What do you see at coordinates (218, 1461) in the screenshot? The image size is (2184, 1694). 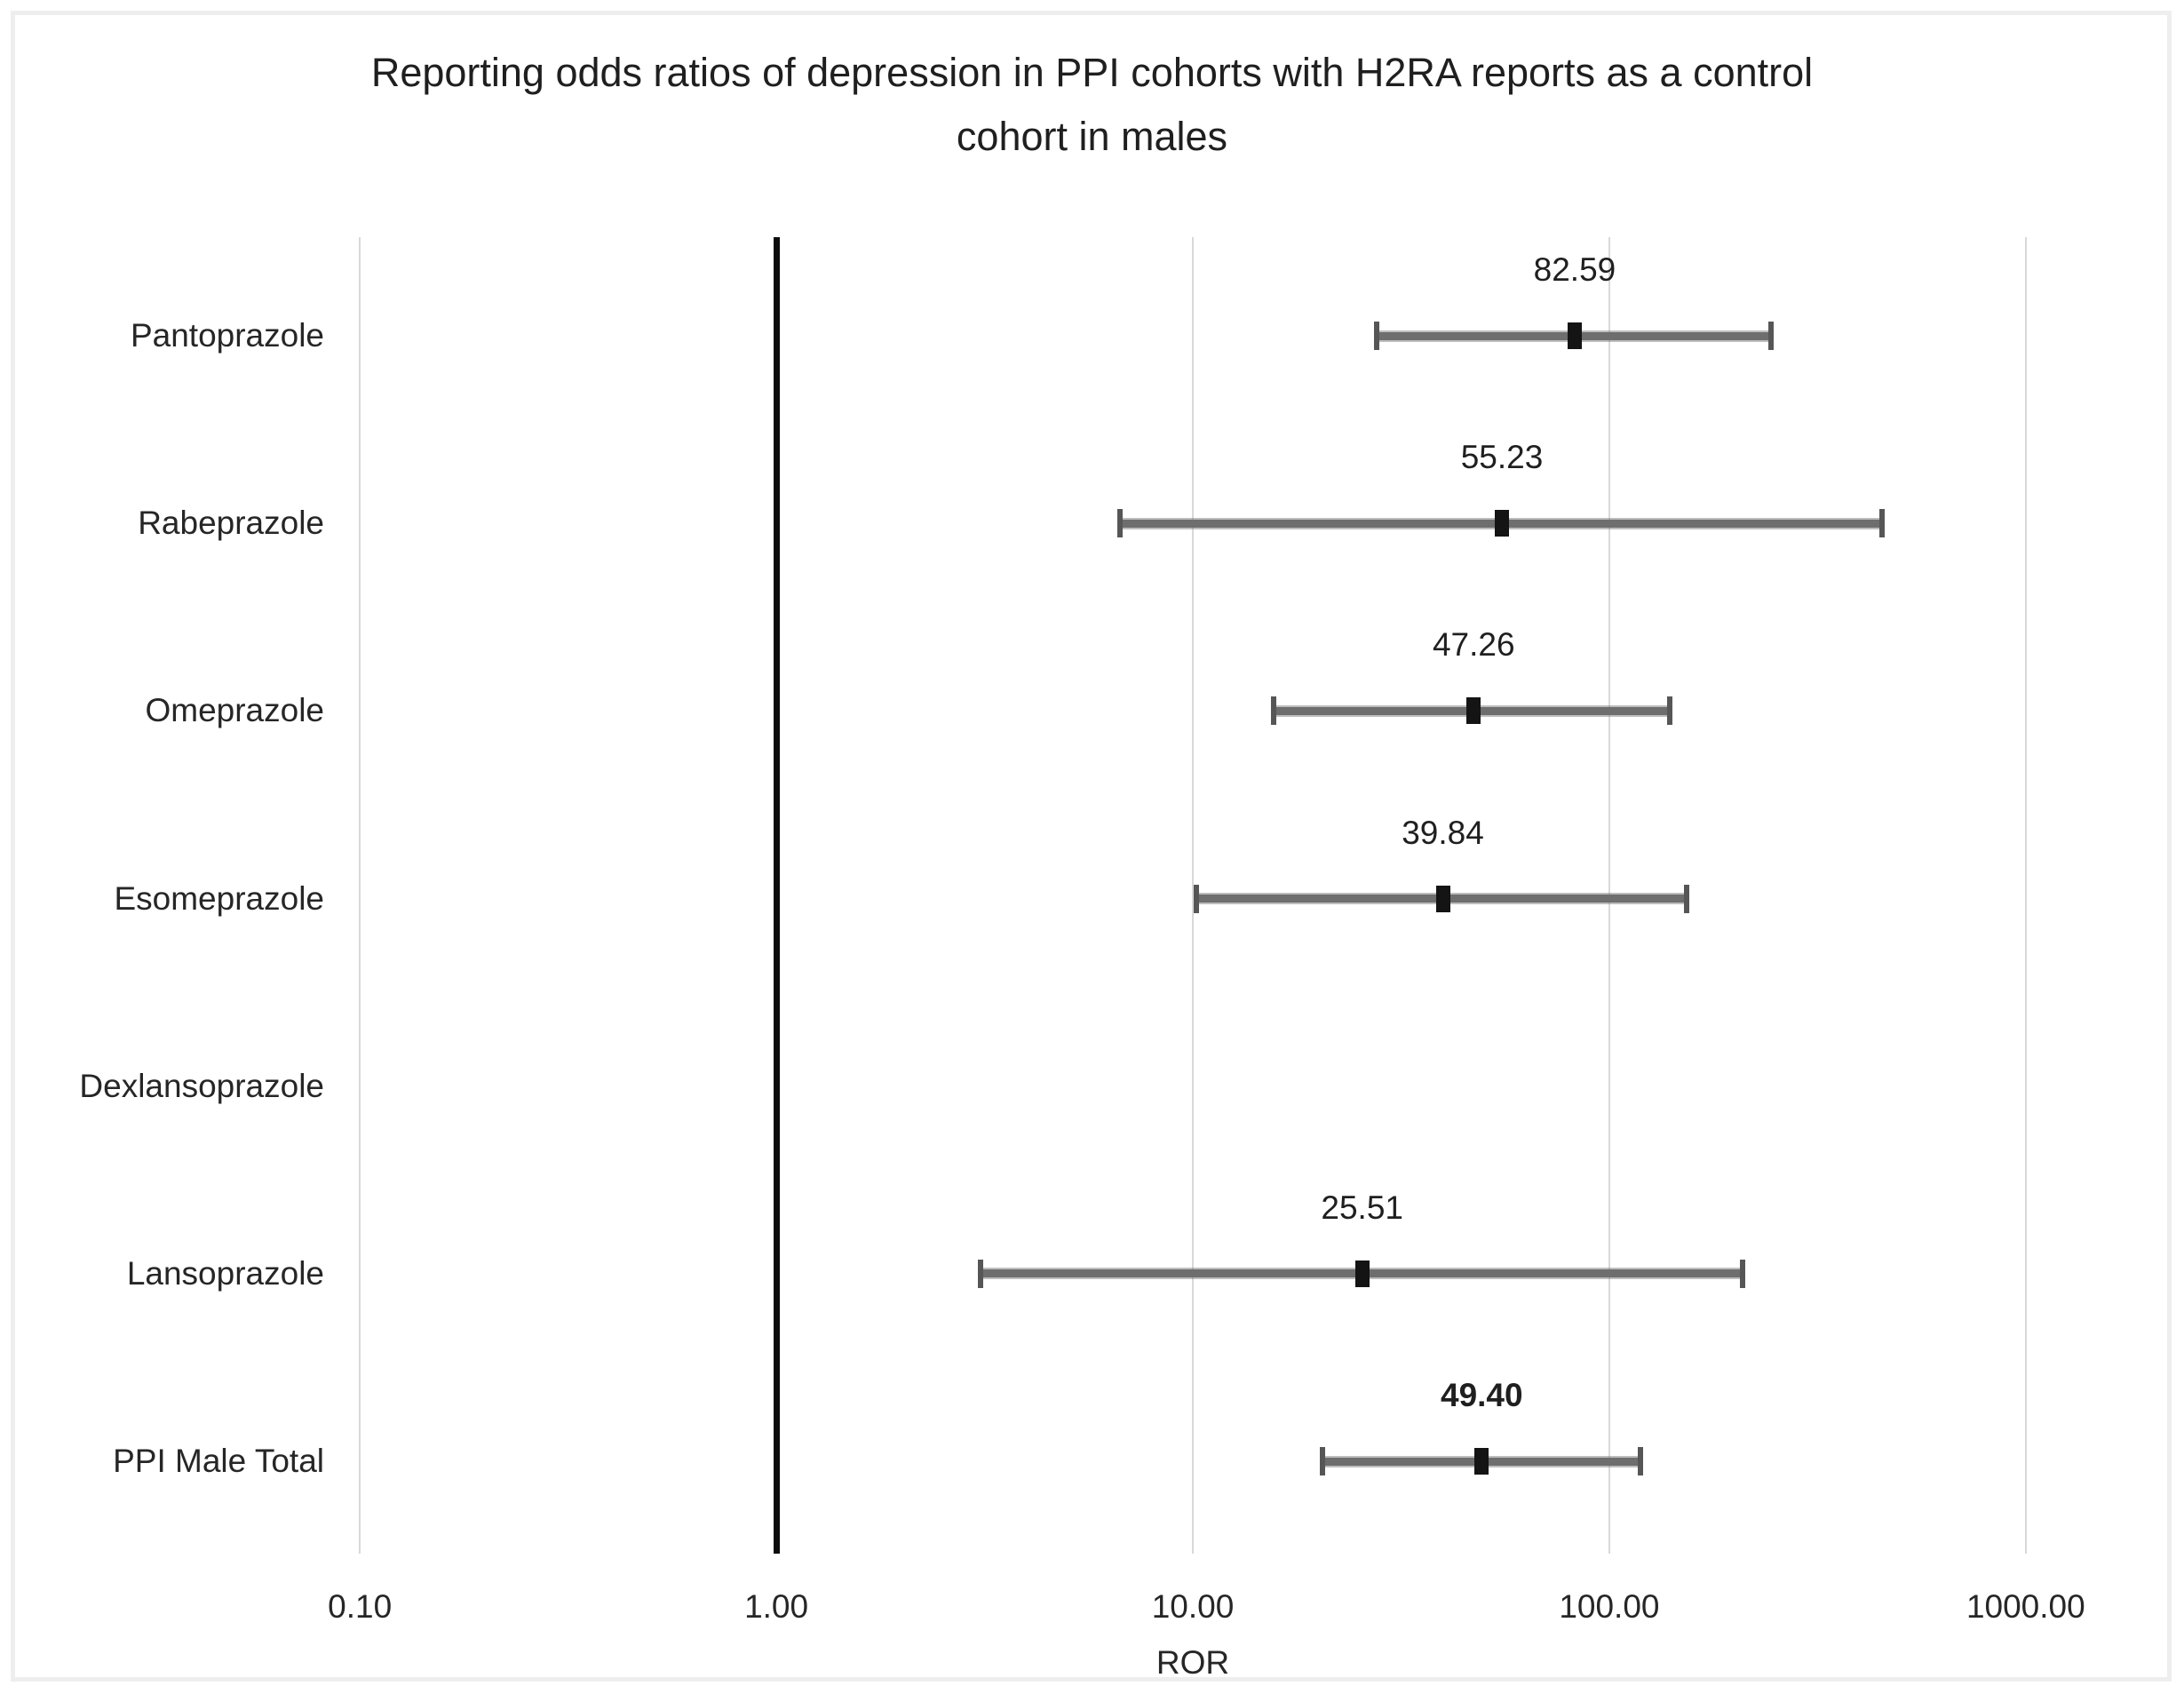 I see `category-label: PPI Male Total` at bounding box center [218, 1461].